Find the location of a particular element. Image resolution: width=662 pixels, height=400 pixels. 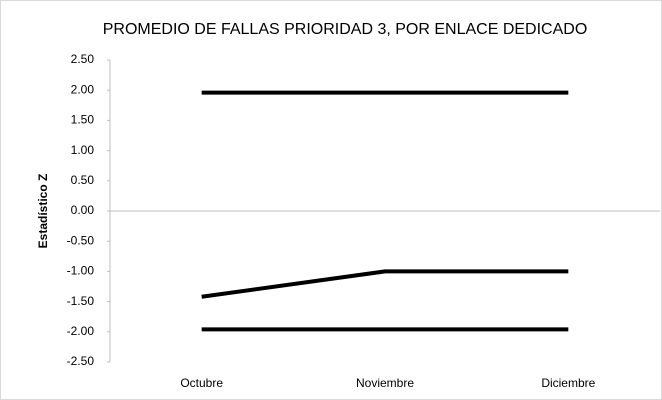

y-tick-label: -1.00 is located at coordinates (81, 271).